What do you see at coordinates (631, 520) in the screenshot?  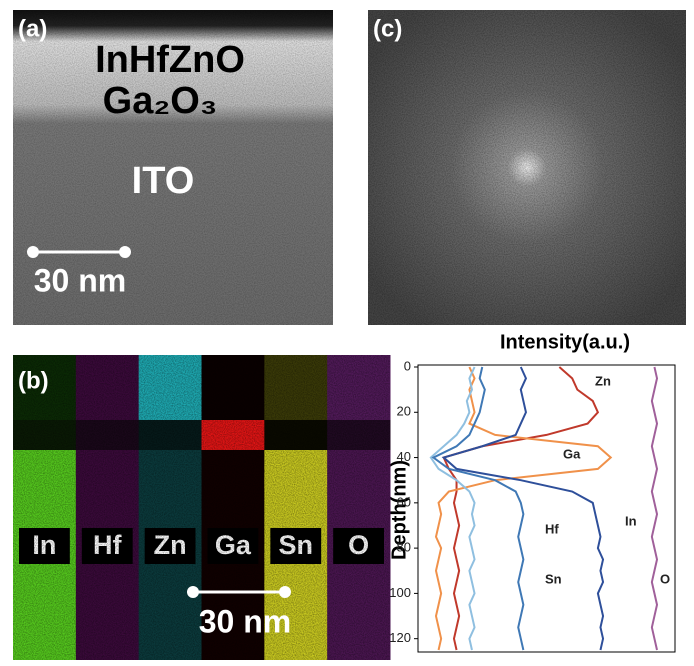 I see `series-label: In` at bounding box center [631, 520].